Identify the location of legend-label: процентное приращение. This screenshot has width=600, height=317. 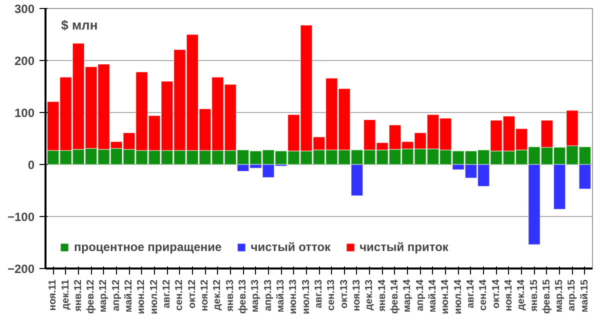
(148, 247).